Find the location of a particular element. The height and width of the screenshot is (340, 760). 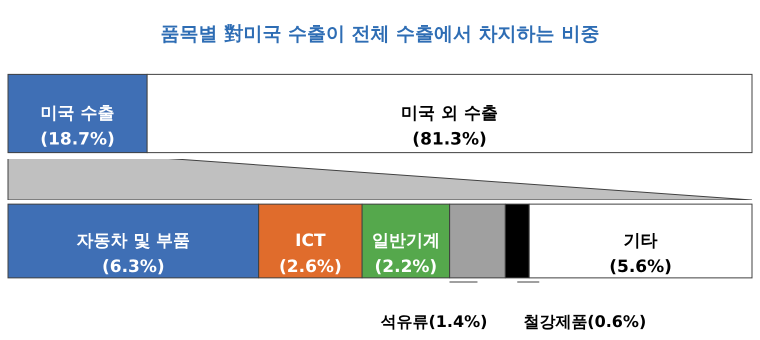

chart-title: 품목별 對미국 수출이 전체 수출에서 차지하는 비중 is located at coordinates (380, 34).